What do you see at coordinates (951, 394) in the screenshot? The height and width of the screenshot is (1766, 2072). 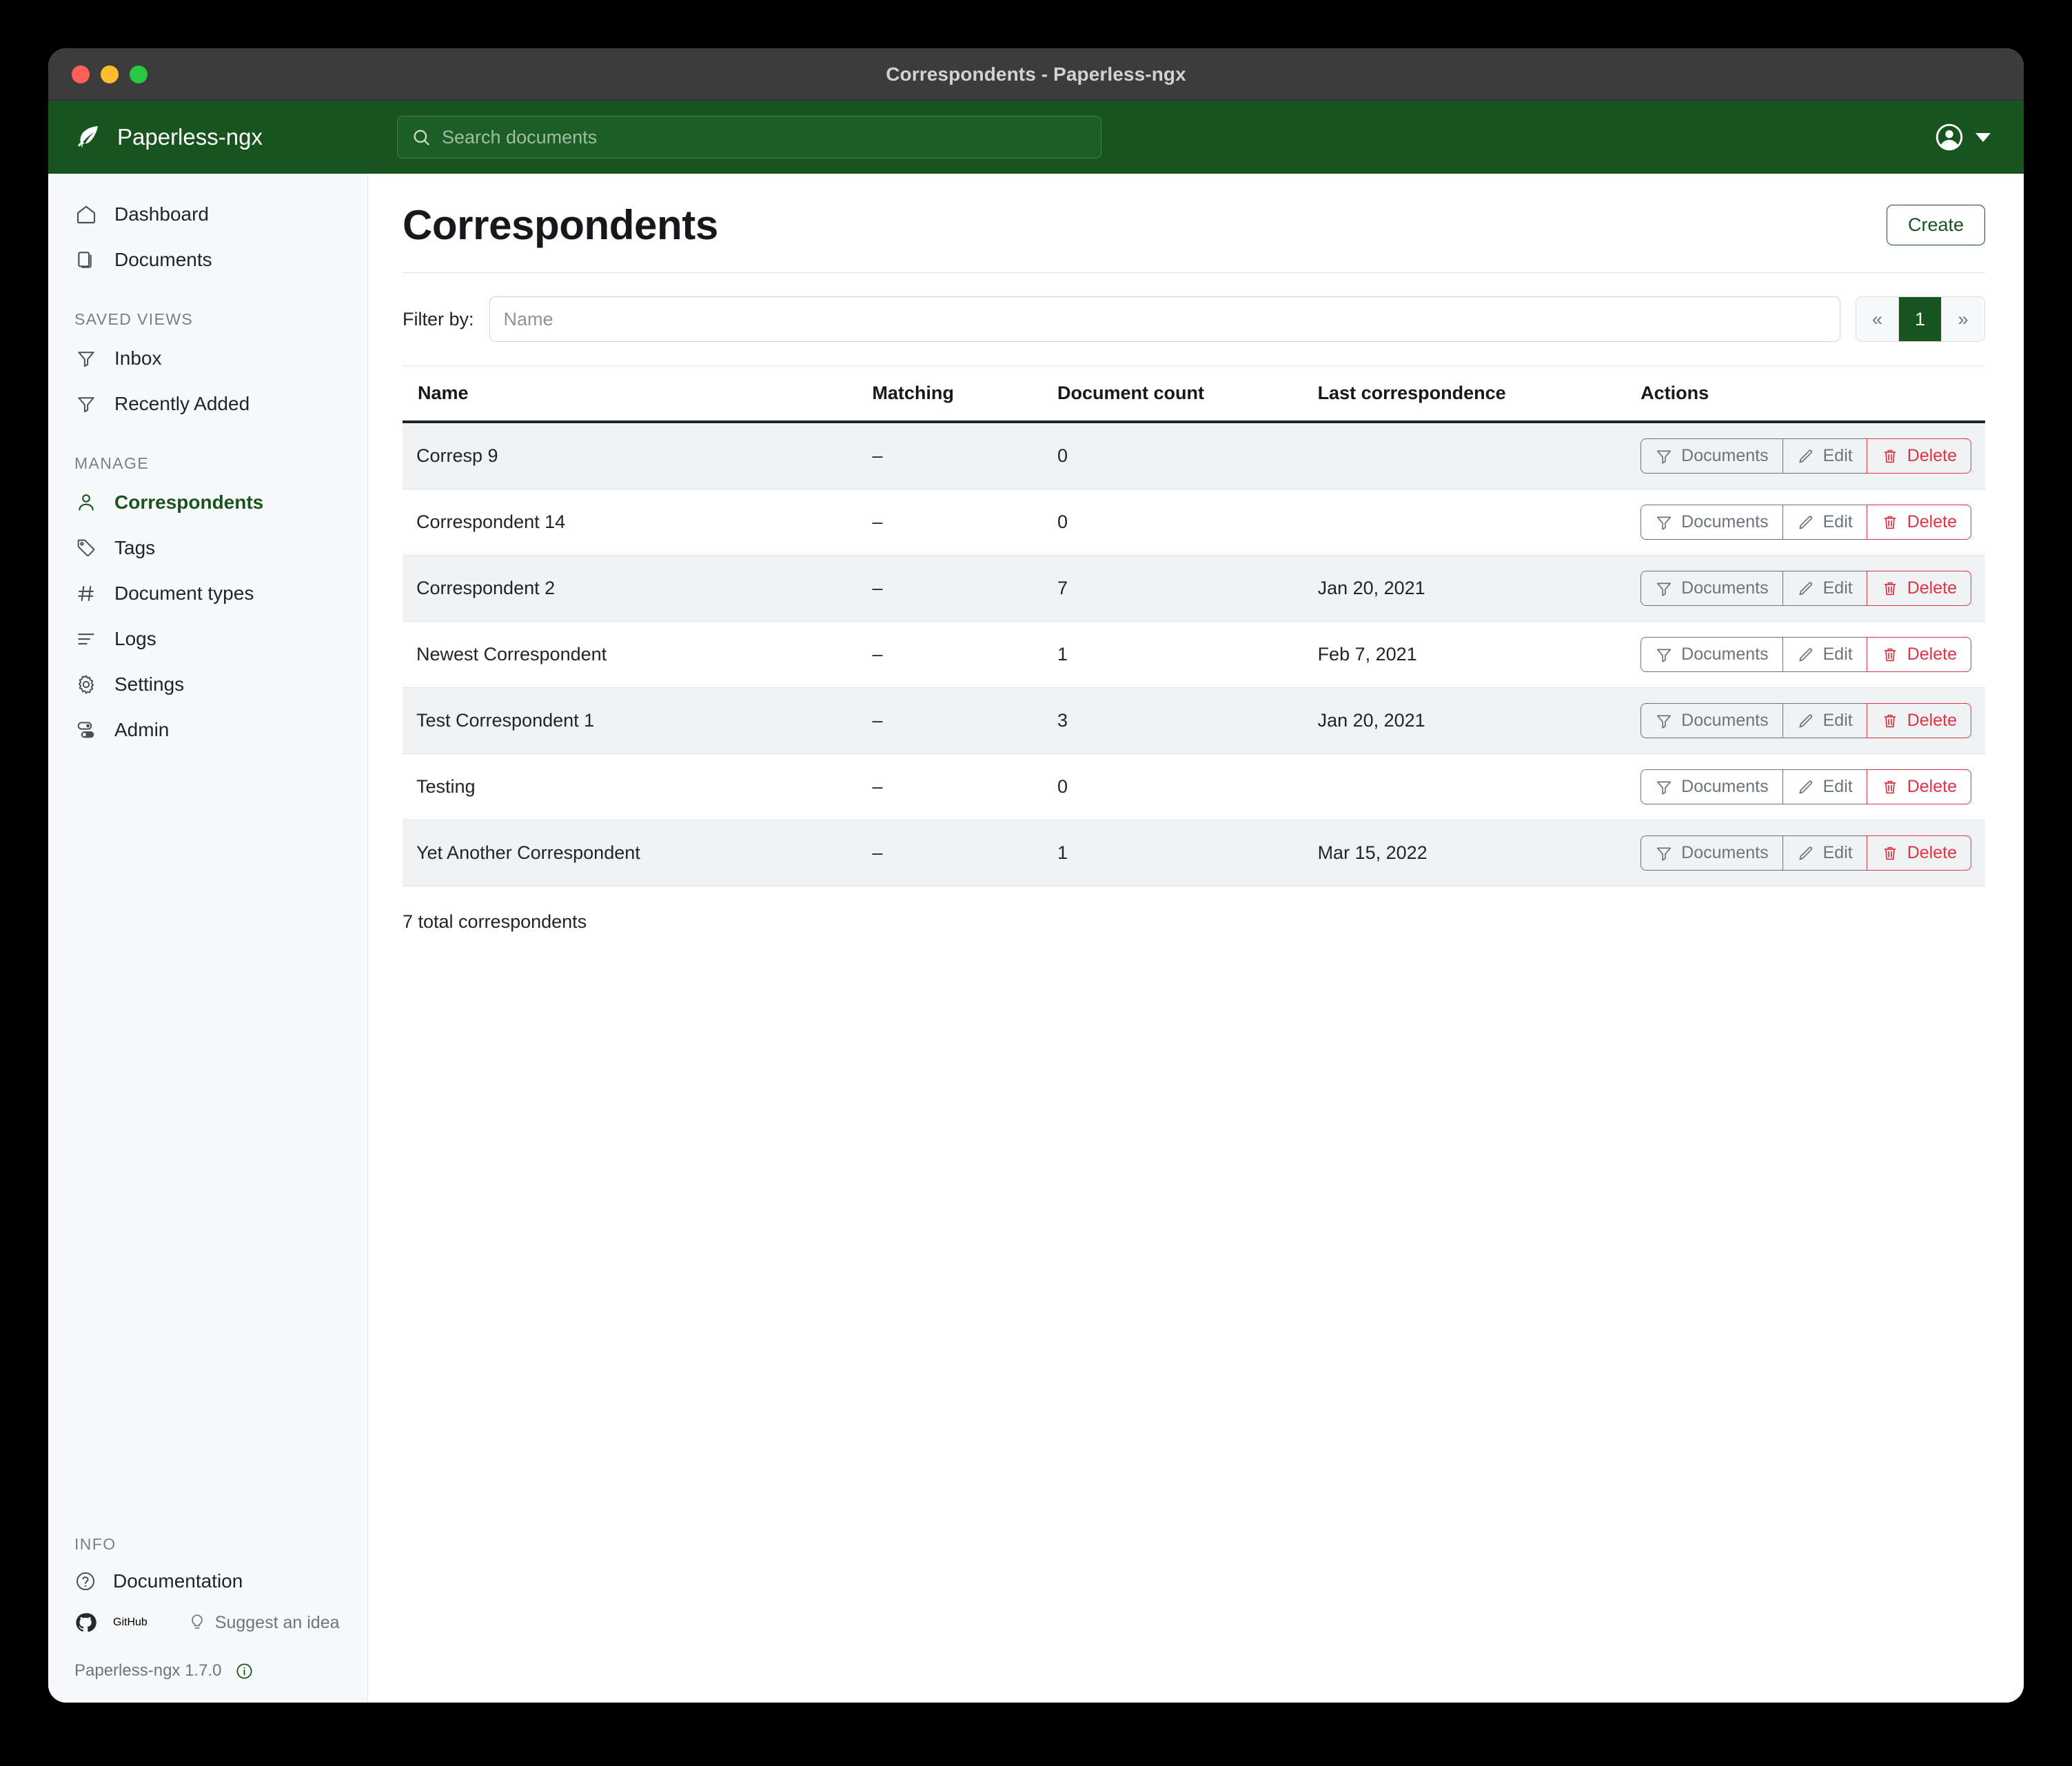 I see `column-header-matching: Matching` at bounding box center [951, 394].